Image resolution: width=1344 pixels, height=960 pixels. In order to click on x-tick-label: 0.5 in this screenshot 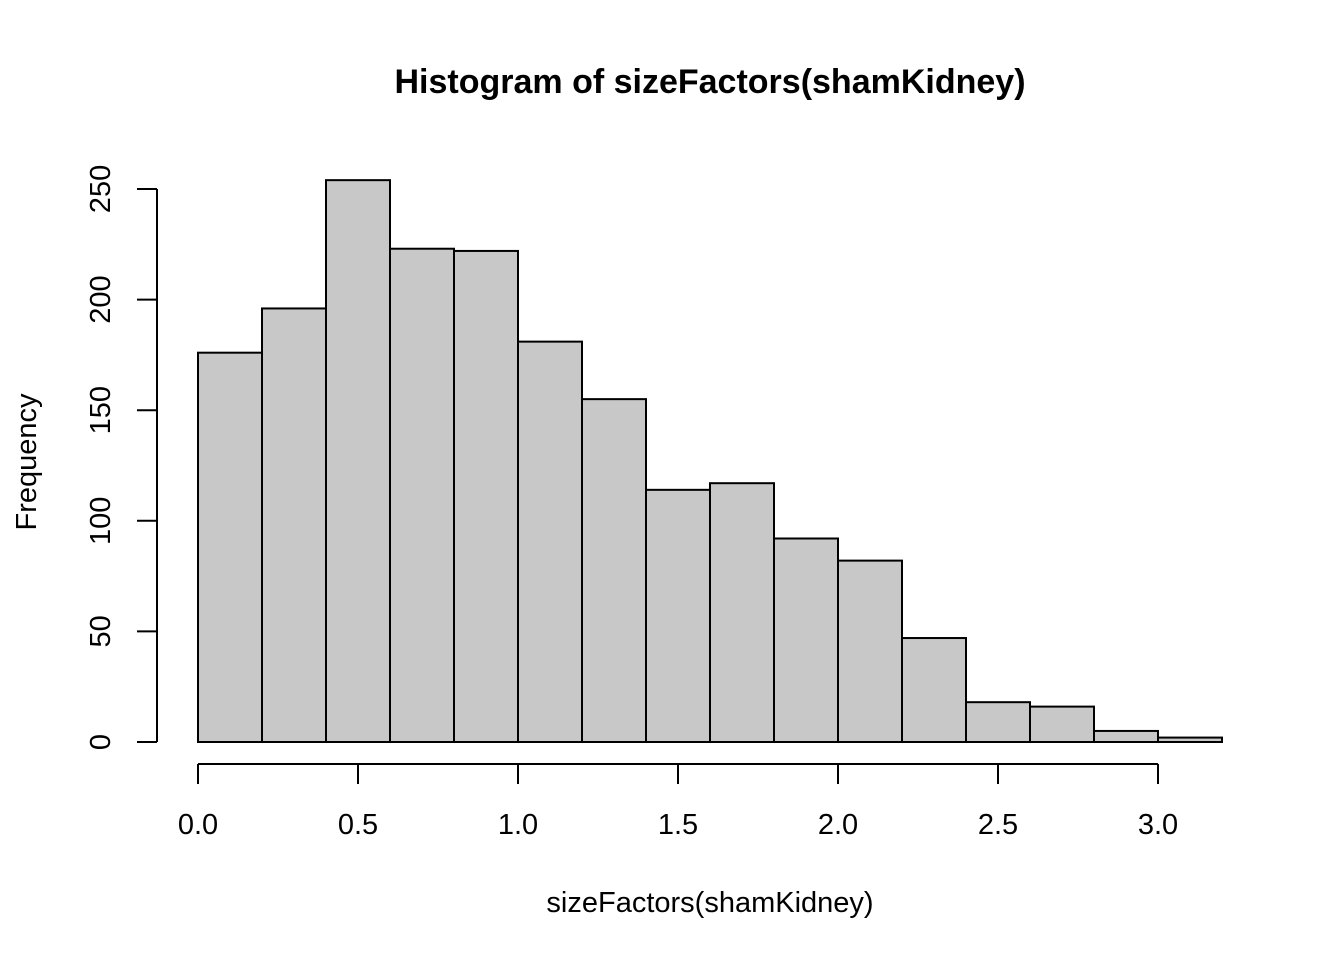, I will do `click(358, 825)`.